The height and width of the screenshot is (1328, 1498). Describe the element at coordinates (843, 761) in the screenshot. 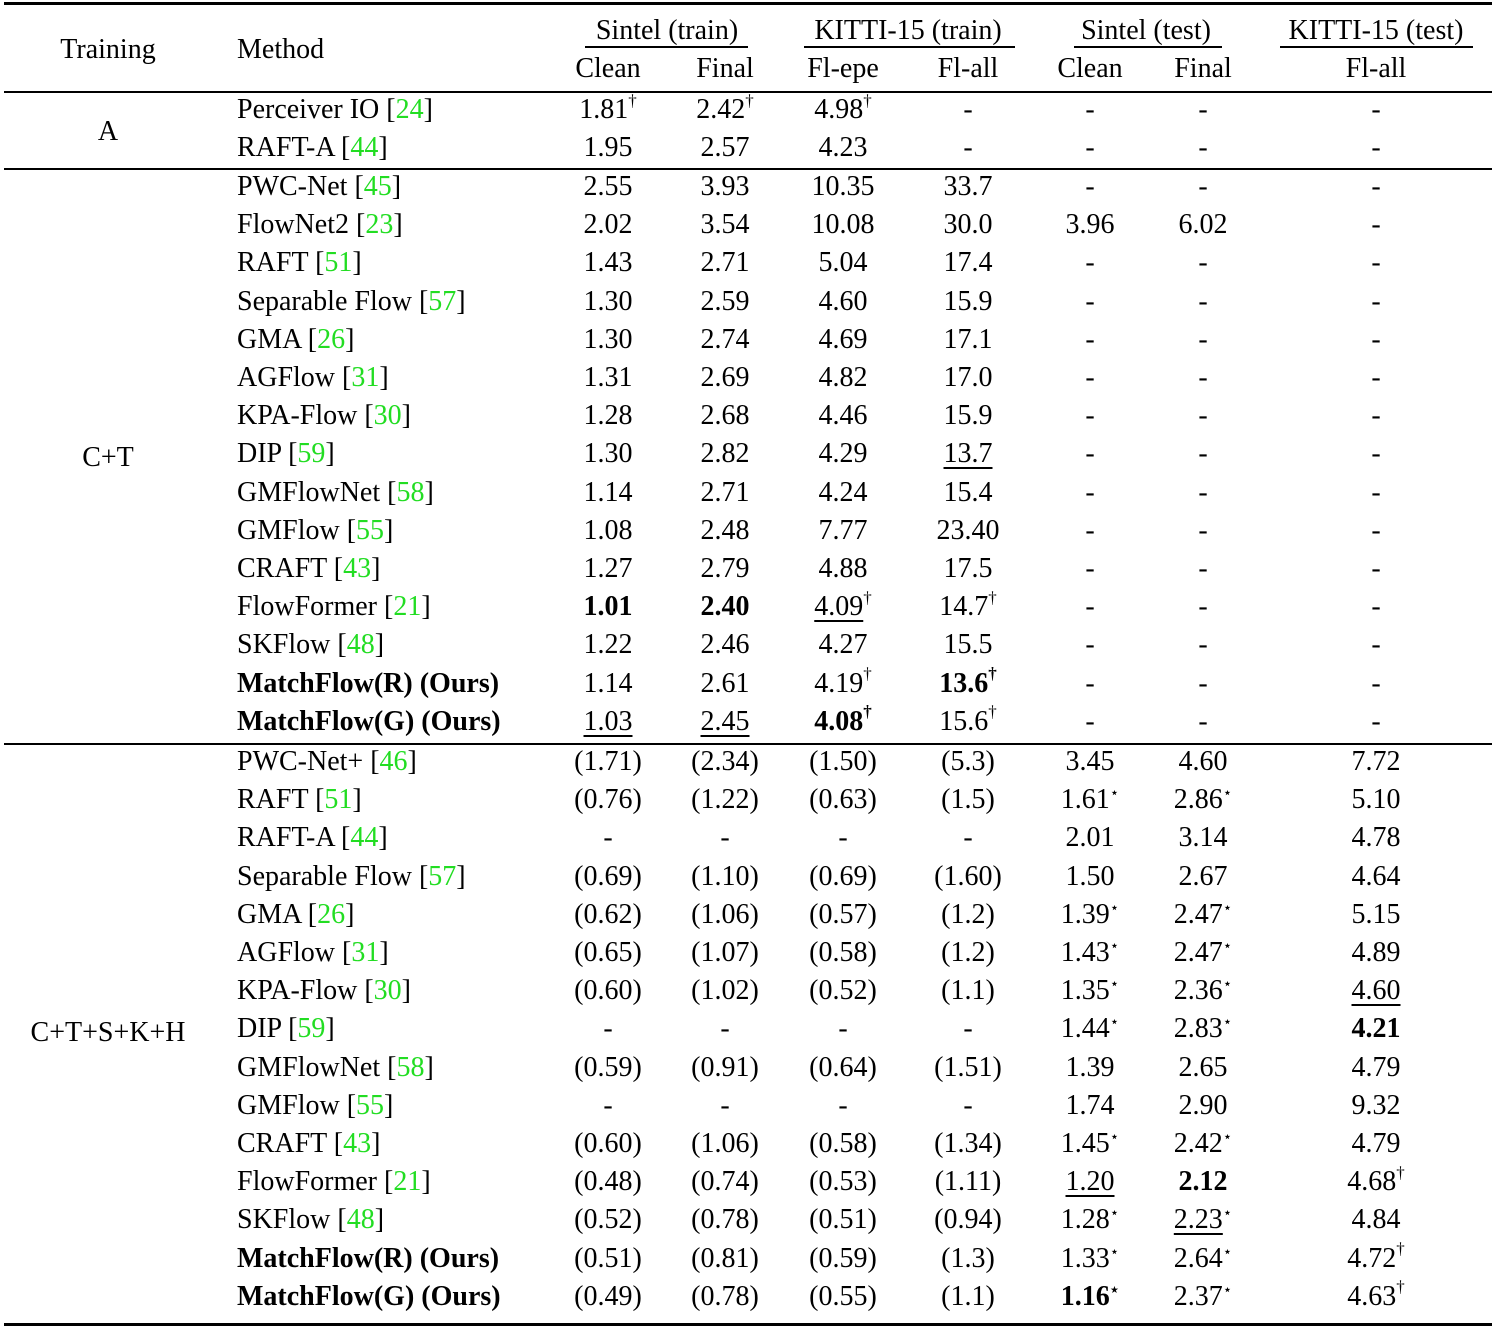

I see `cell-value: (1.50)` at that location.